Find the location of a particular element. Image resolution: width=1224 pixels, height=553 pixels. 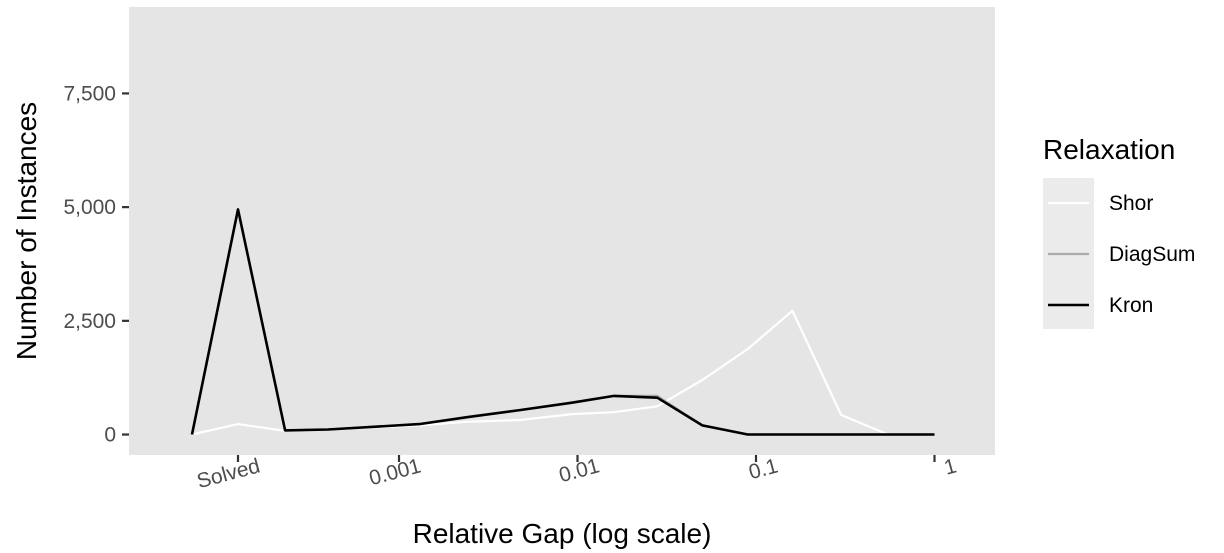

y-tick-label: 2,500 is located at coordinates (89, 321).